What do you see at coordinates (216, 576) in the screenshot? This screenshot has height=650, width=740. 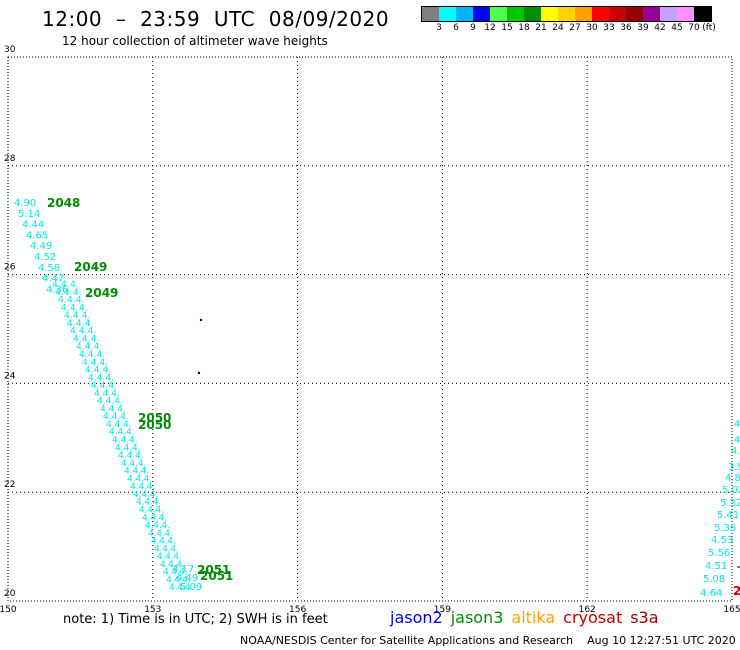 I see `pass-number: 2051` at bounding box center [216, 576].